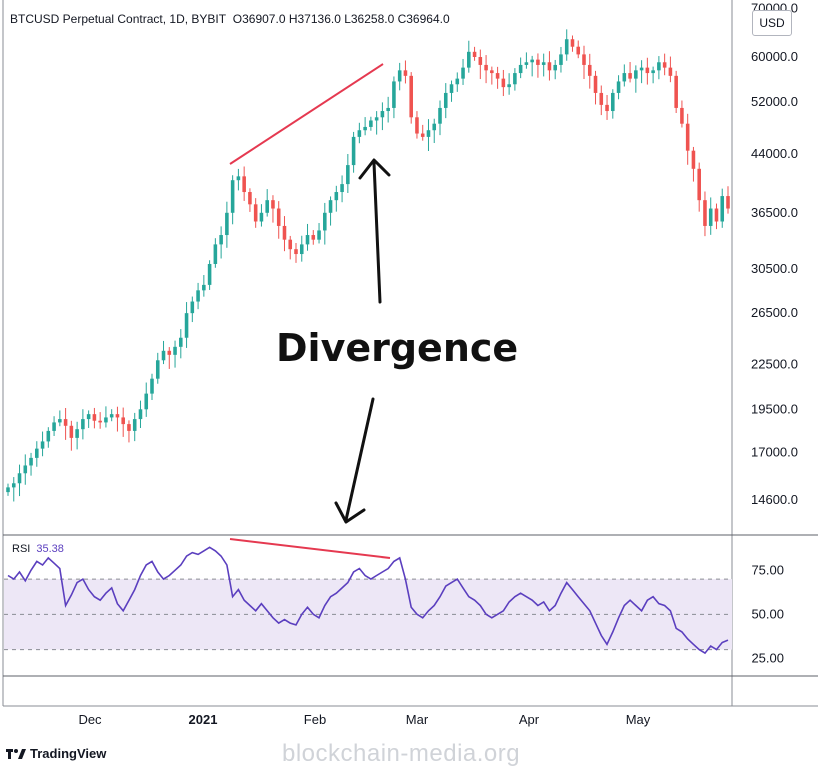 The width and height of the screenshot is (818, 770). What do you see at coordinates (86, 19) in the screenshot?
I see `symbol-name: BTCUSD Perpetual Contract` at bounding box center [86, 19].